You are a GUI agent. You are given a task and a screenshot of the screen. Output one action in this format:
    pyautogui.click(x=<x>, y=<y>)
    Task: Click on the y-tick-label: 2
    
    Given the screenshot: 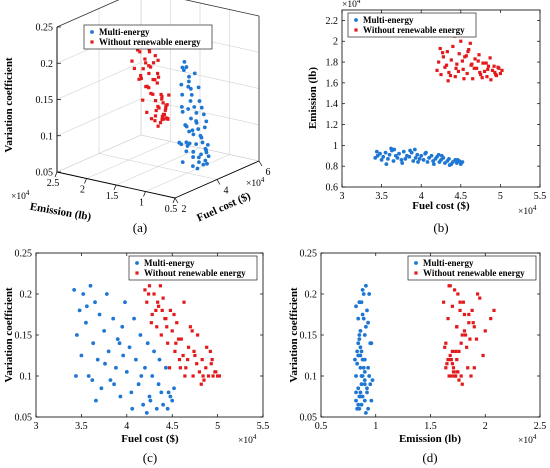 What is the action you would take?
    pyautogui.click(x=82, y=190)
    